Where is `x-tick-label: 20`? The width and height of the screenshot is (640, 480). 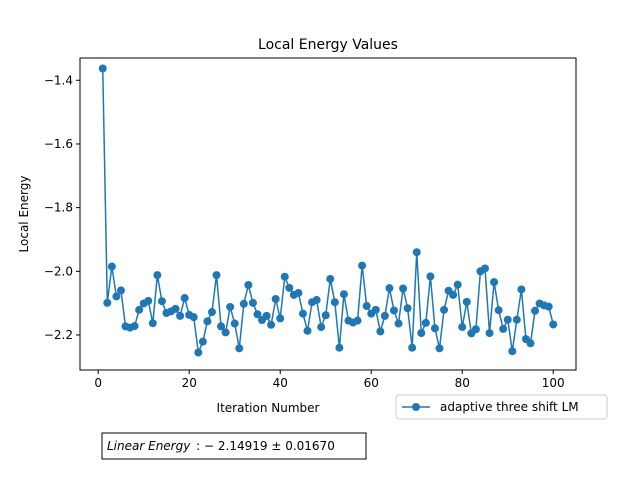 x-tick-label: 20 is located at coordinates (189, 383).